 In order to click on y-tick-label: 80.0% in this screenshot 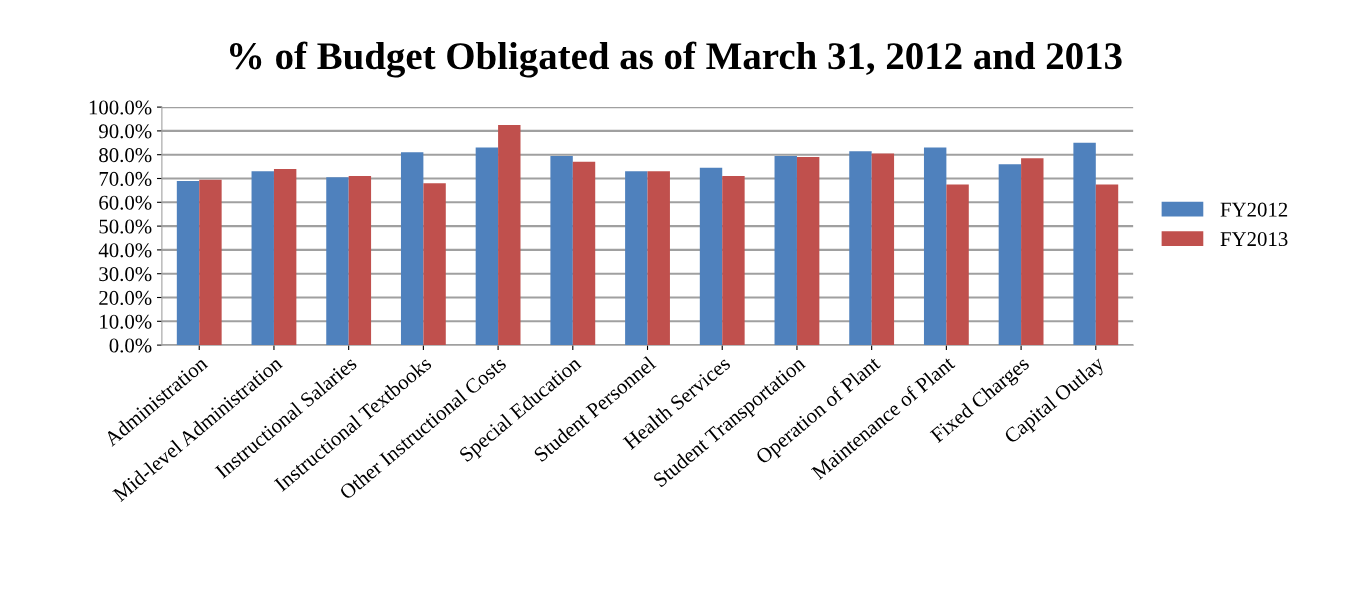, I will do `click(125, 155)`.